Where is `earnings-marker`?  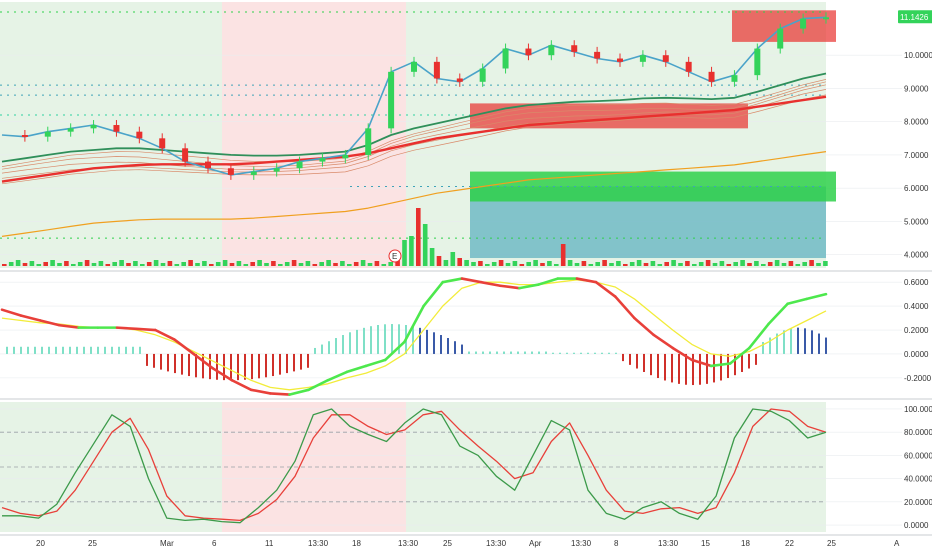 earnings-marker is located at coordinates (395, 256).